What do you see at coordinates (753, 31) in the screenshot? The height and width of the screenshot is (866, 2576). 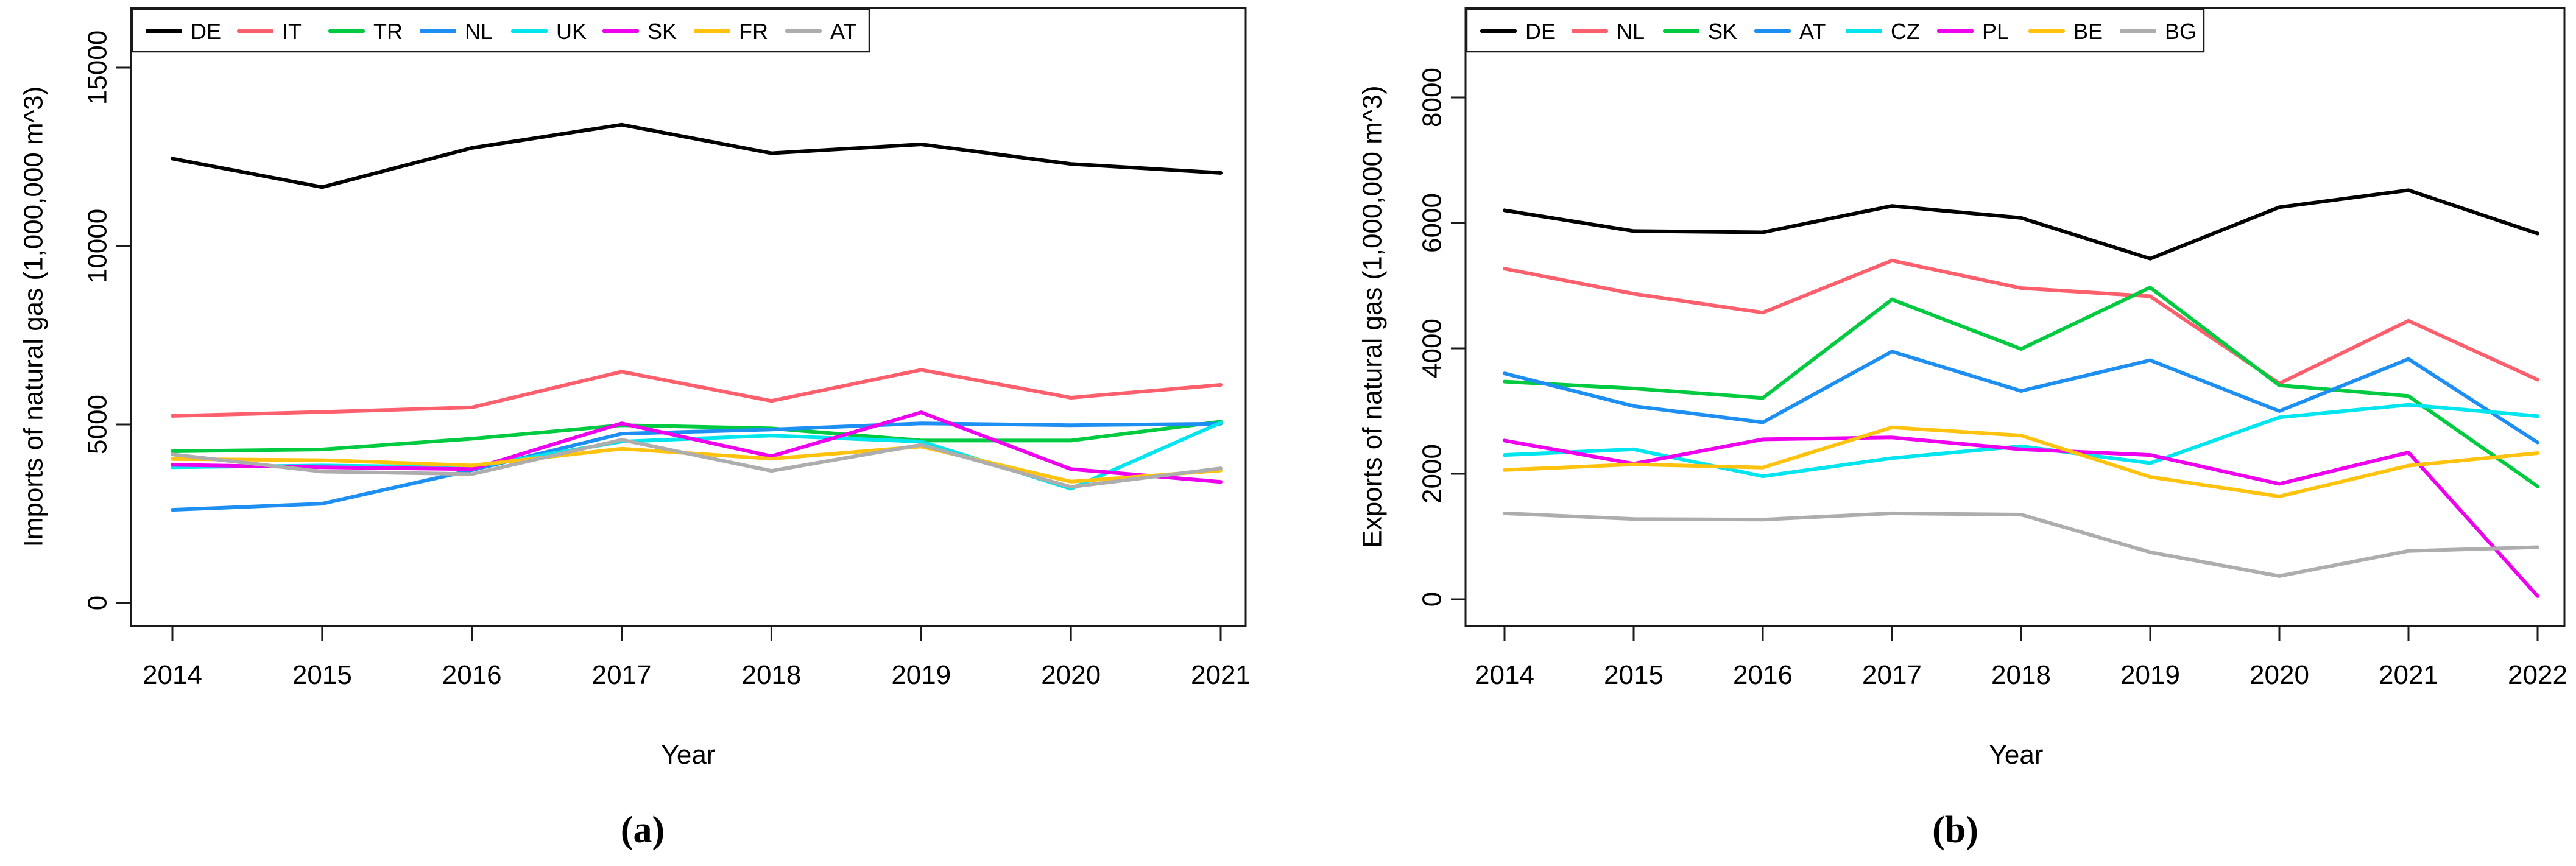 I see `legend-label-FR: FR` at bounding box center [753, 31].